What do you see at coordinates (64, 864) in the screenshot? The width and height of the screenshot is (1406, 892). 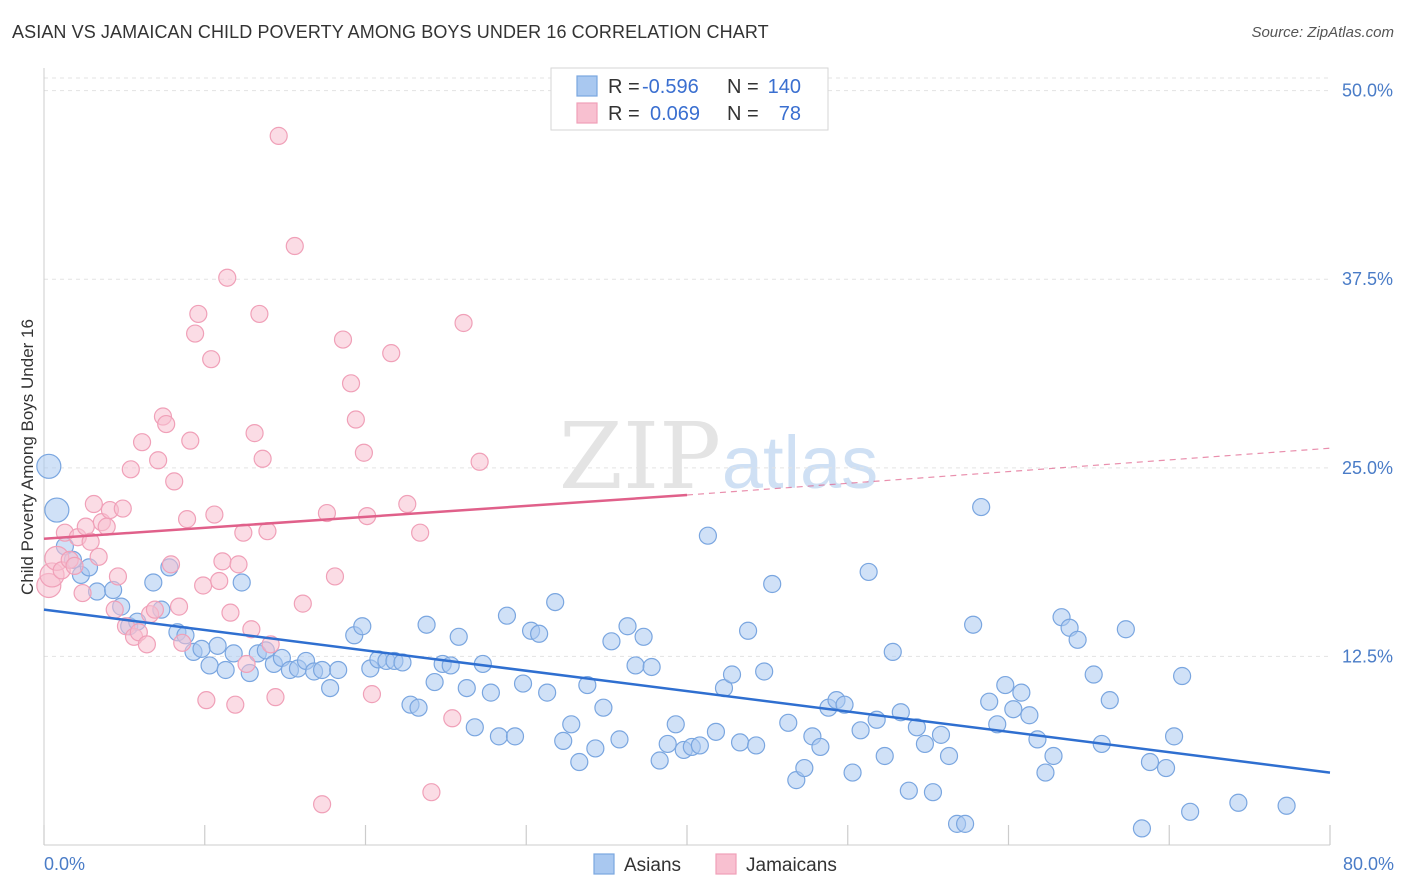 I see `x-label-min: 0.0%` at bounding box center [64, 864].